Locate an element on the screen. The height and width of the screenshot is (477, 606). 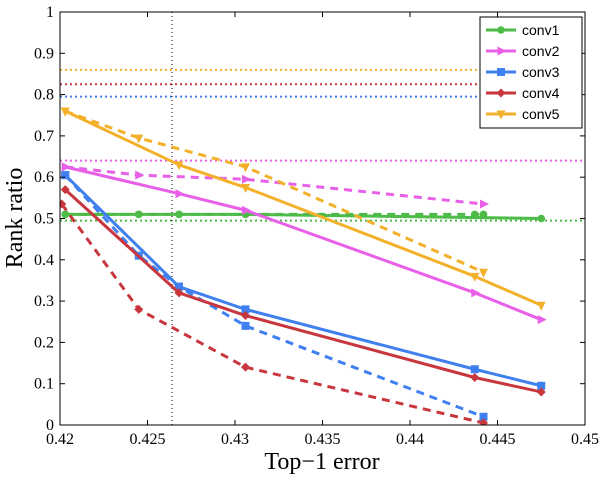
legend-item-conv2: conv2 is located at coordinates (523, 51).